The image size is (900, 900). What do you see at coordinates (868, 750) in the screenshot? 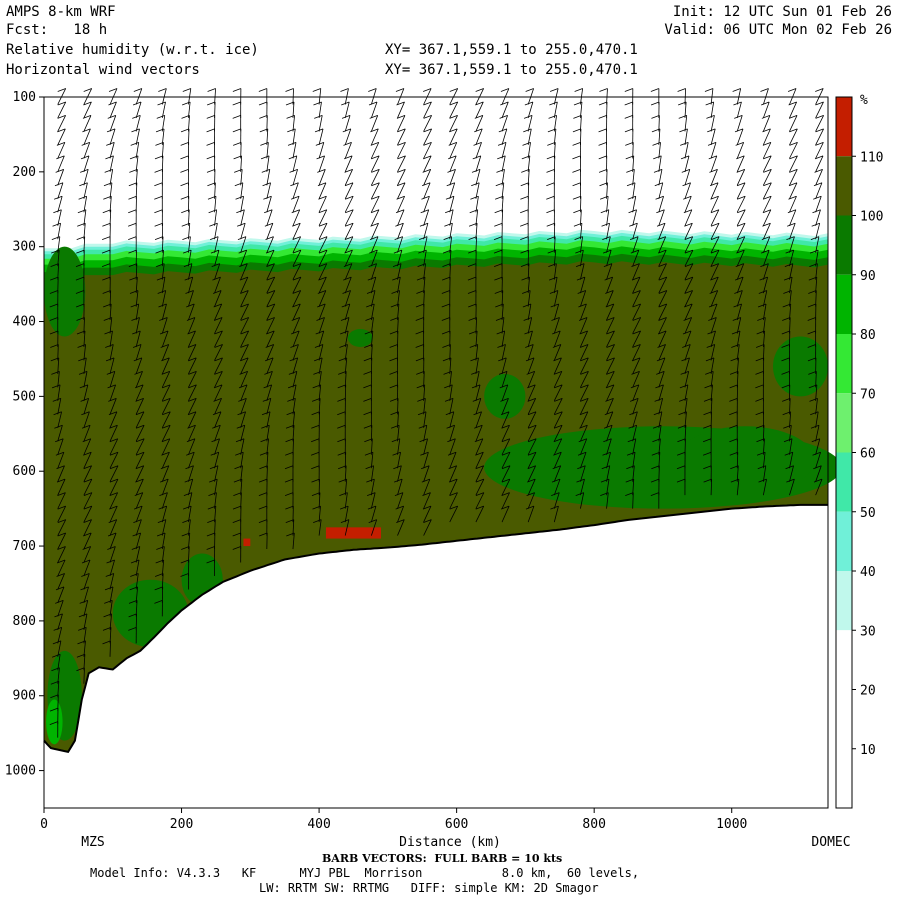
I see `colorbar-label: 10` at bounding box center [868, 750].